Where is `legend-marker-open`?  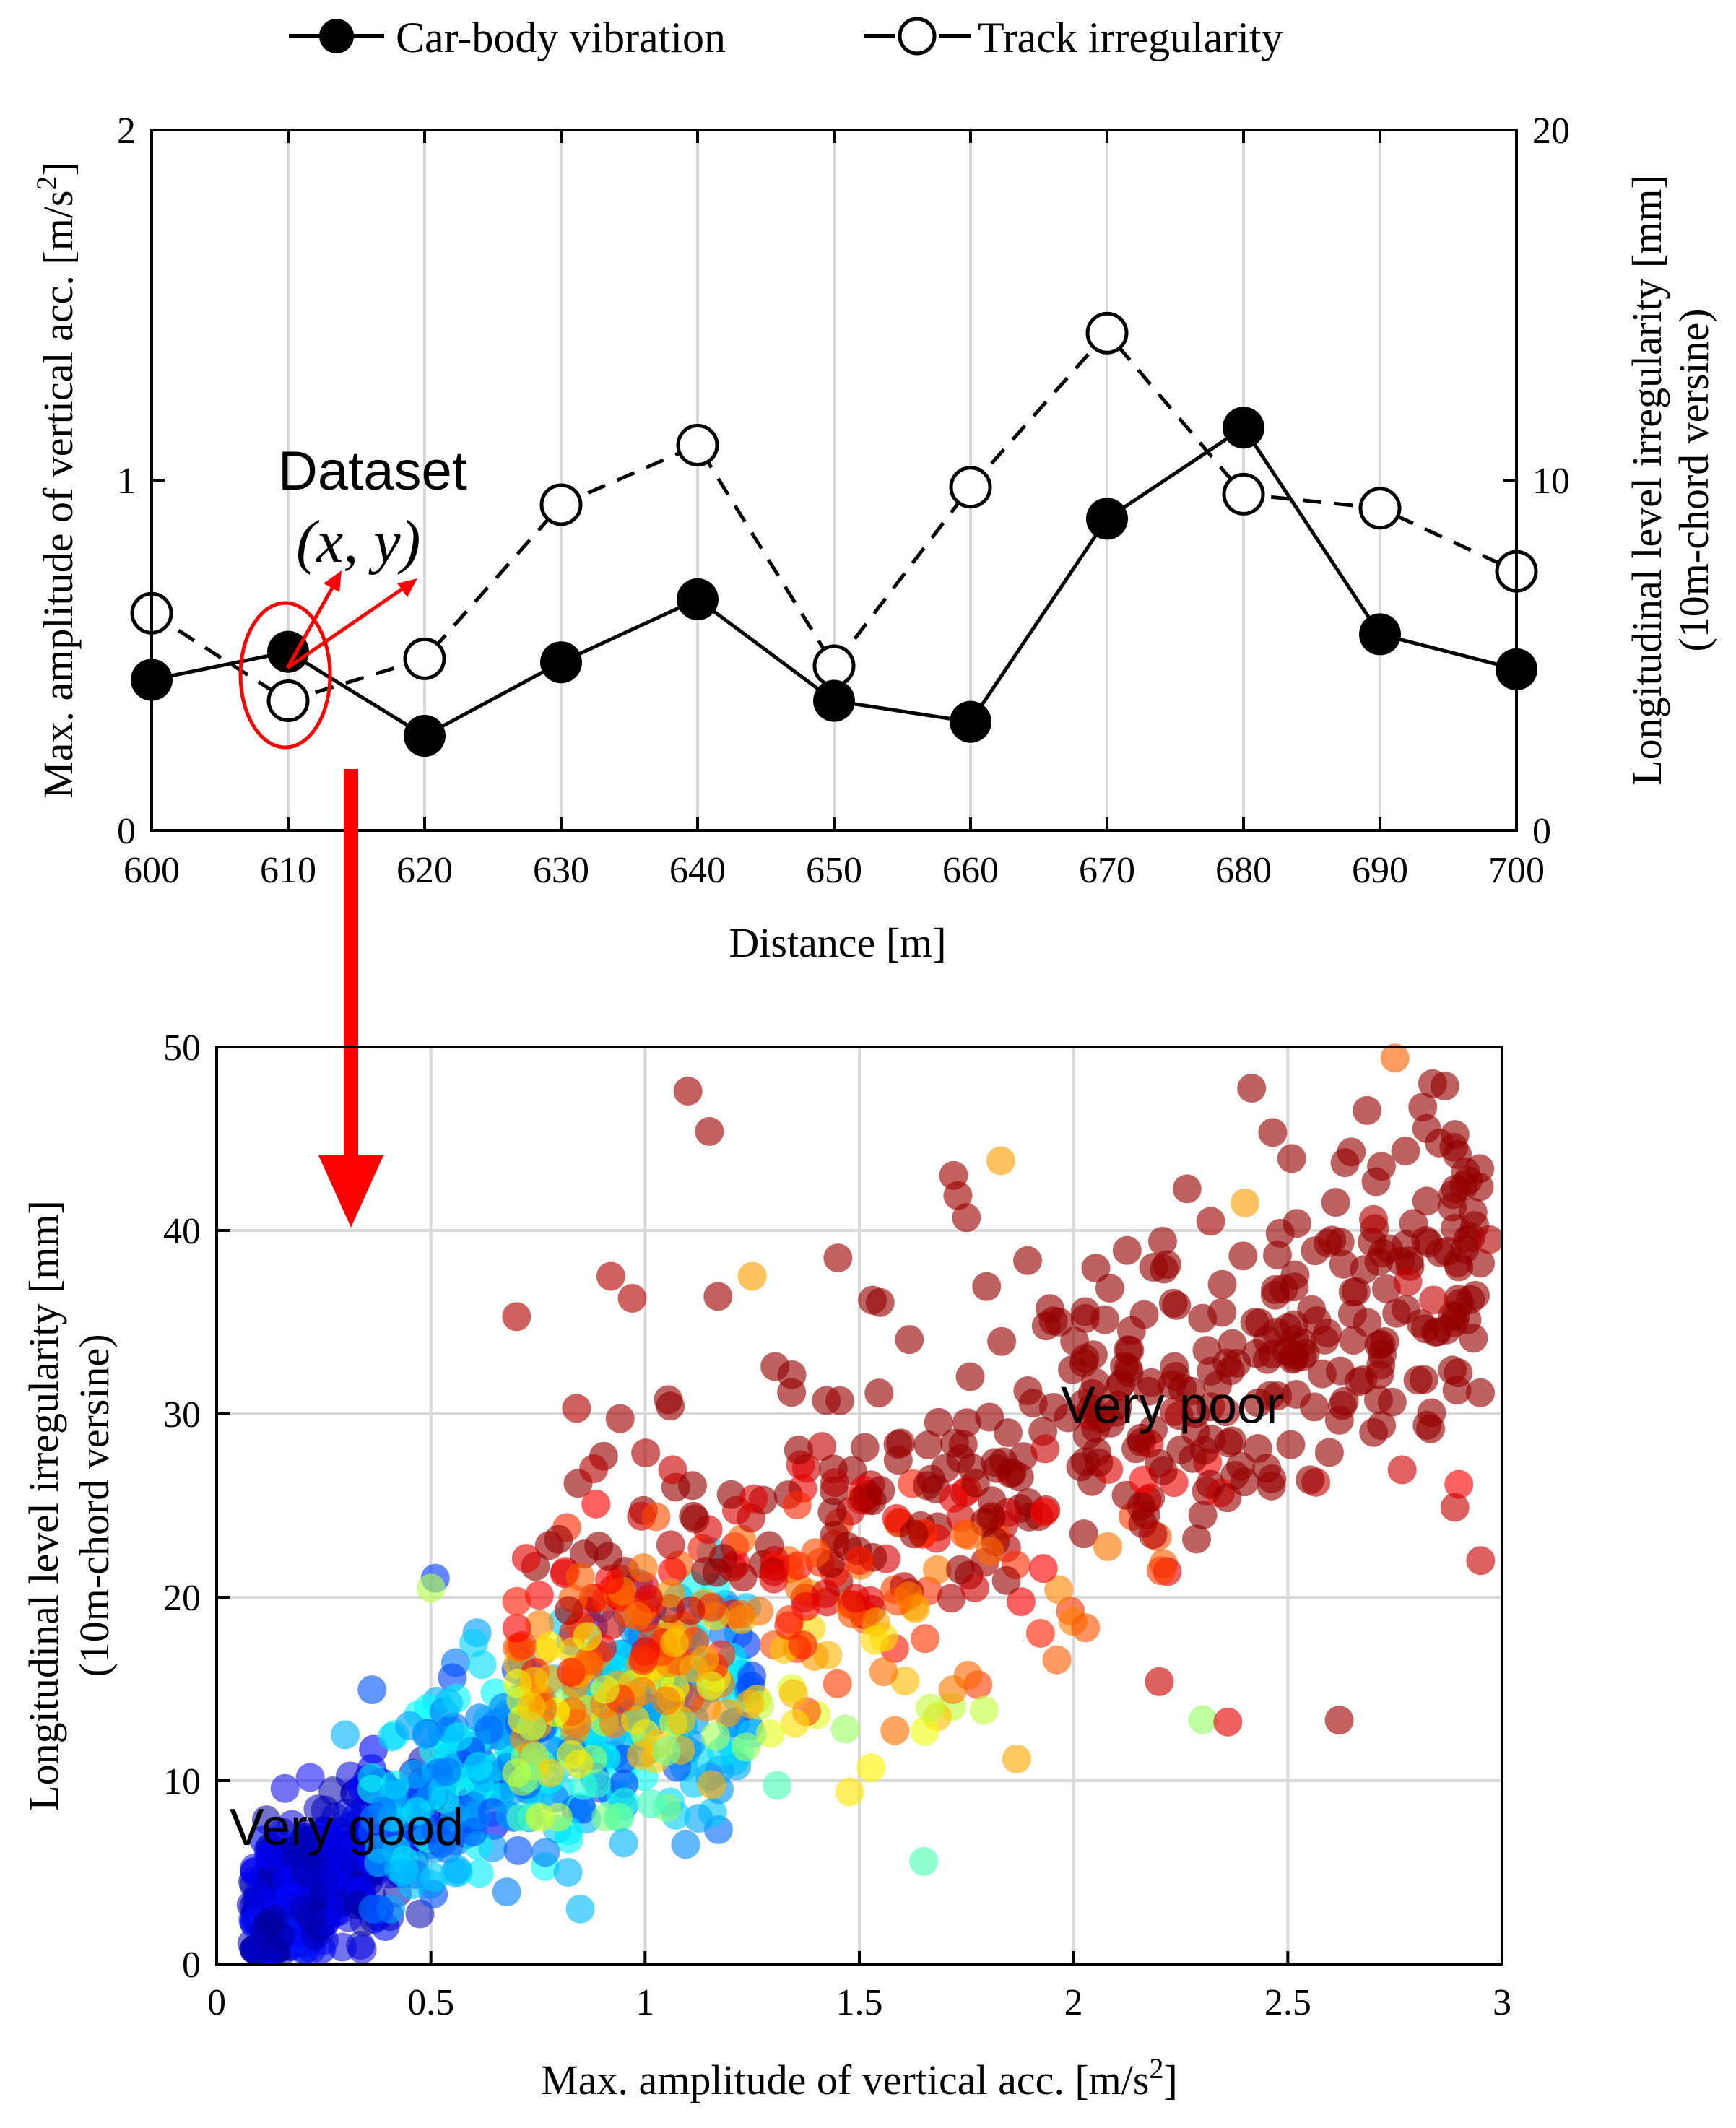 legend-marker-open is located at coordinates (917, 36).